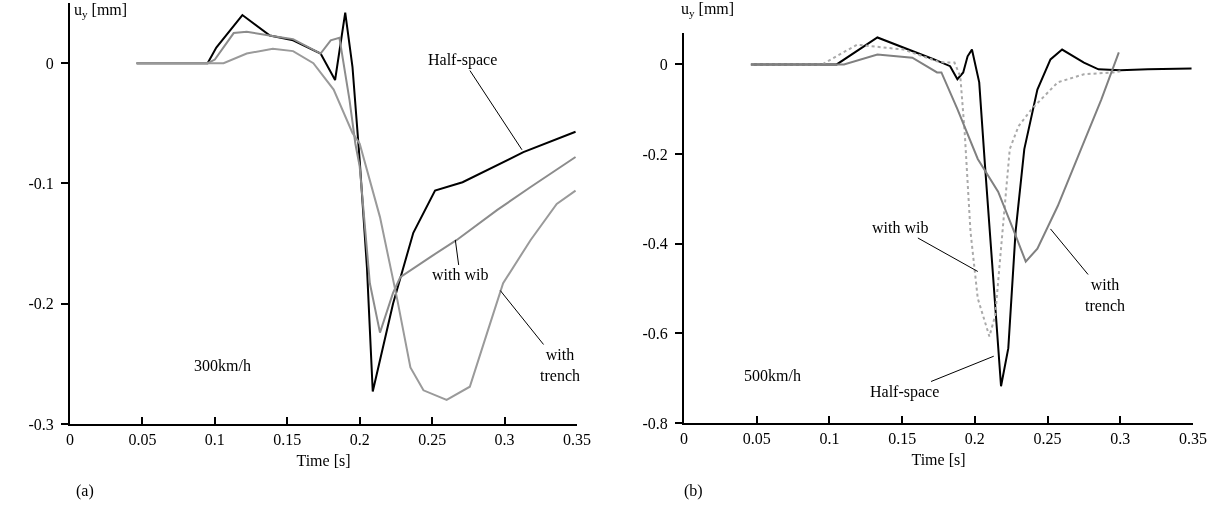 Image resolution: width=1214 pixels, height=507 pixels. What do you see at coordinates (772, 375) in the screenshot?
I see `annotation: 500km/h` at bounding box center [772, 375].